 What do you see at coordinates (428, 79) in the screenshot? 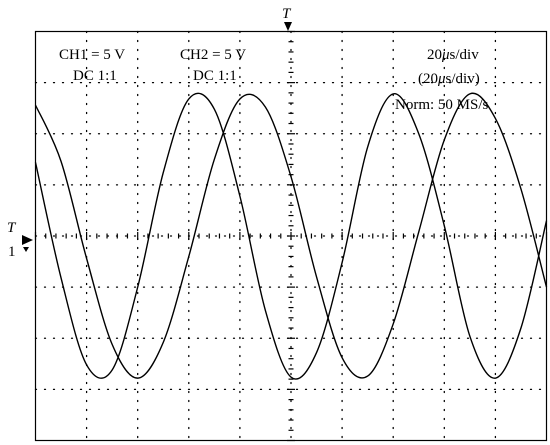
I see `timebase2-open: (20` at bounding box center [428, 79].